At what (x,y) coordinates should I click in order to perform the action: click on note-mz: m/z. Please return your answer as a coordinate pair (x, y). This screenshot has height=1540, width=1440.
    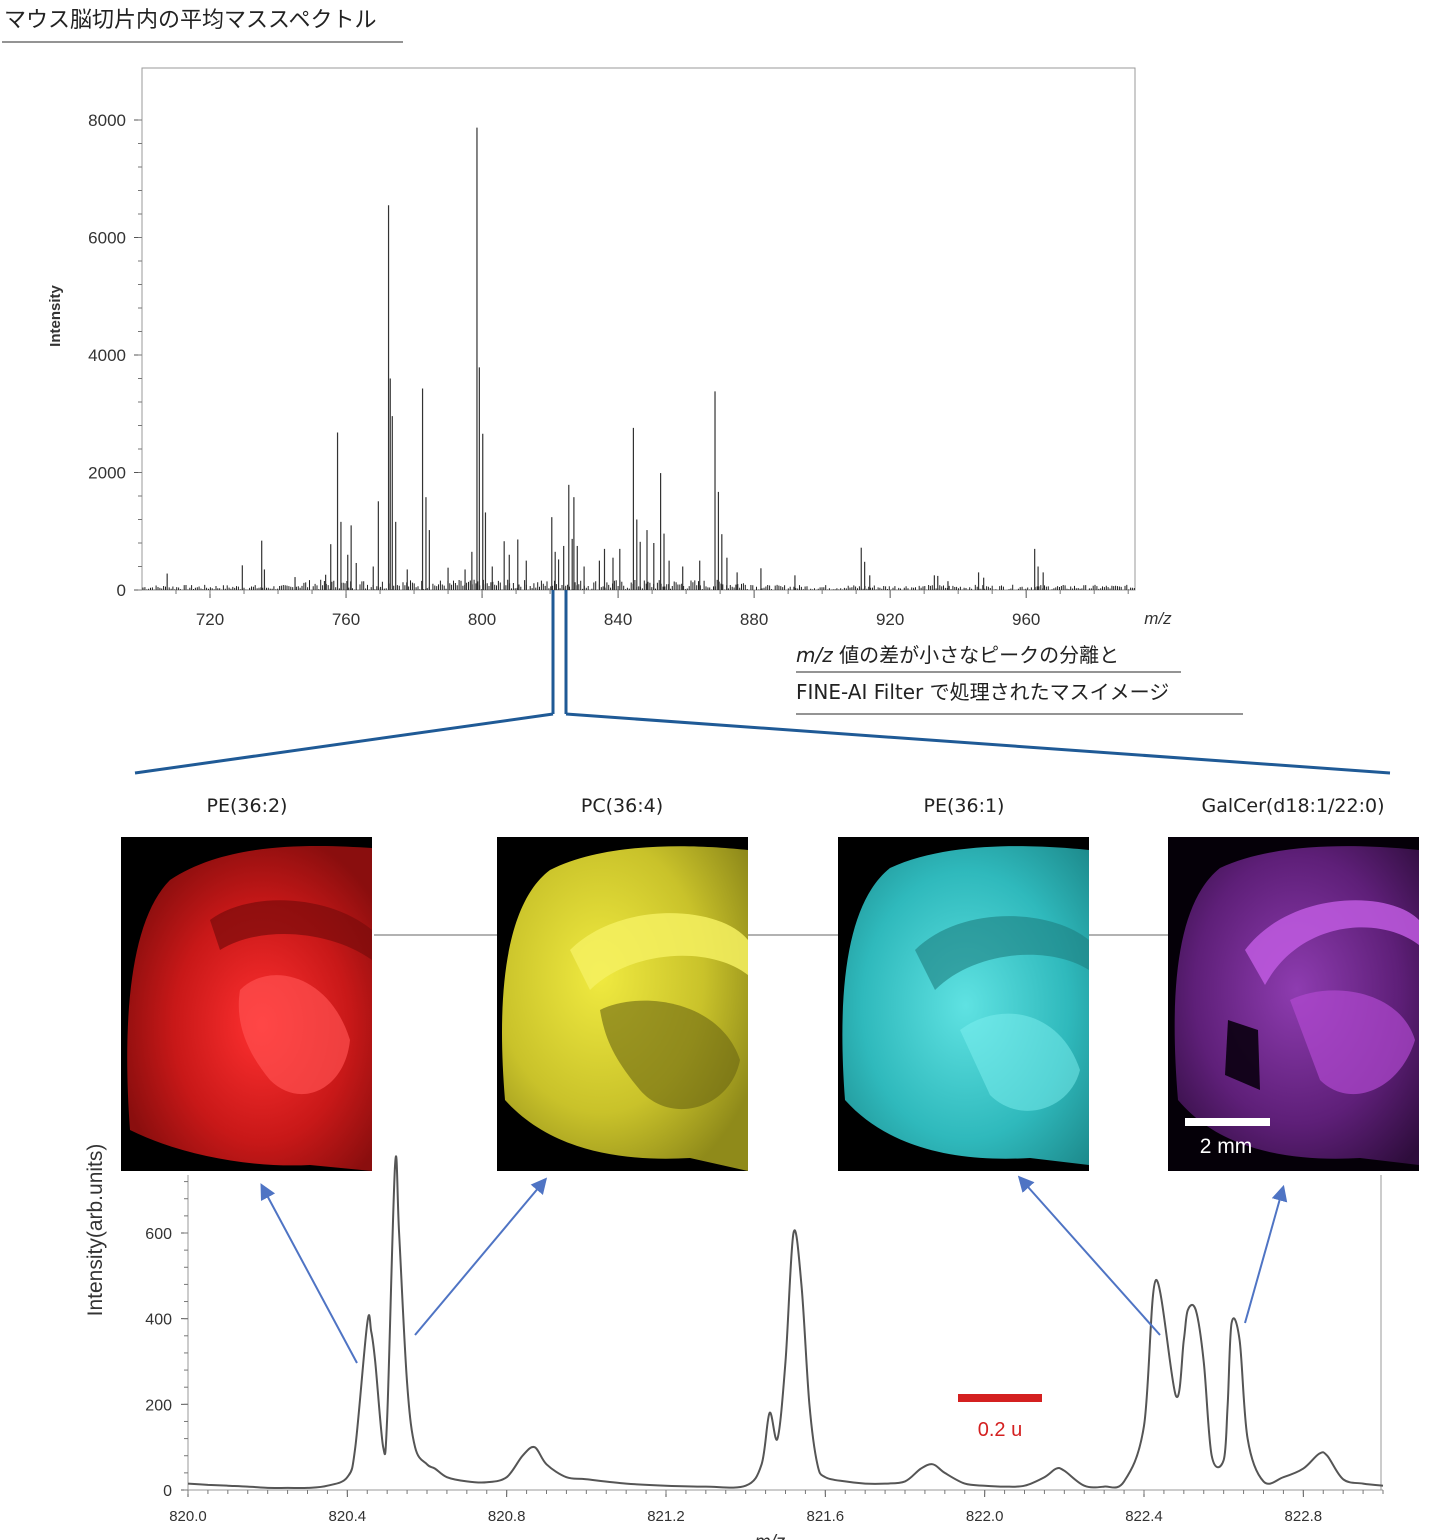
    Looking at the image, I should click on (814, 655).